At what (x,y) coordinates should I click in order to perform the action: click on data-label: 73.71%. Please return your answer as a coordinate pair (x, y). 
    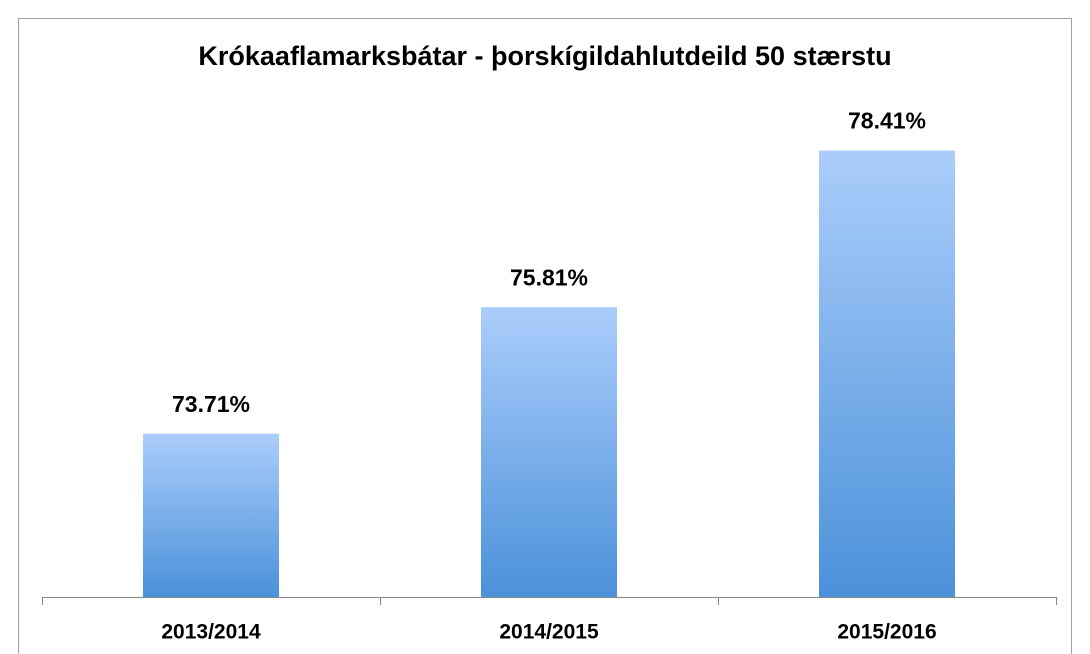
    Looking at the image, I should click on (211, 404).